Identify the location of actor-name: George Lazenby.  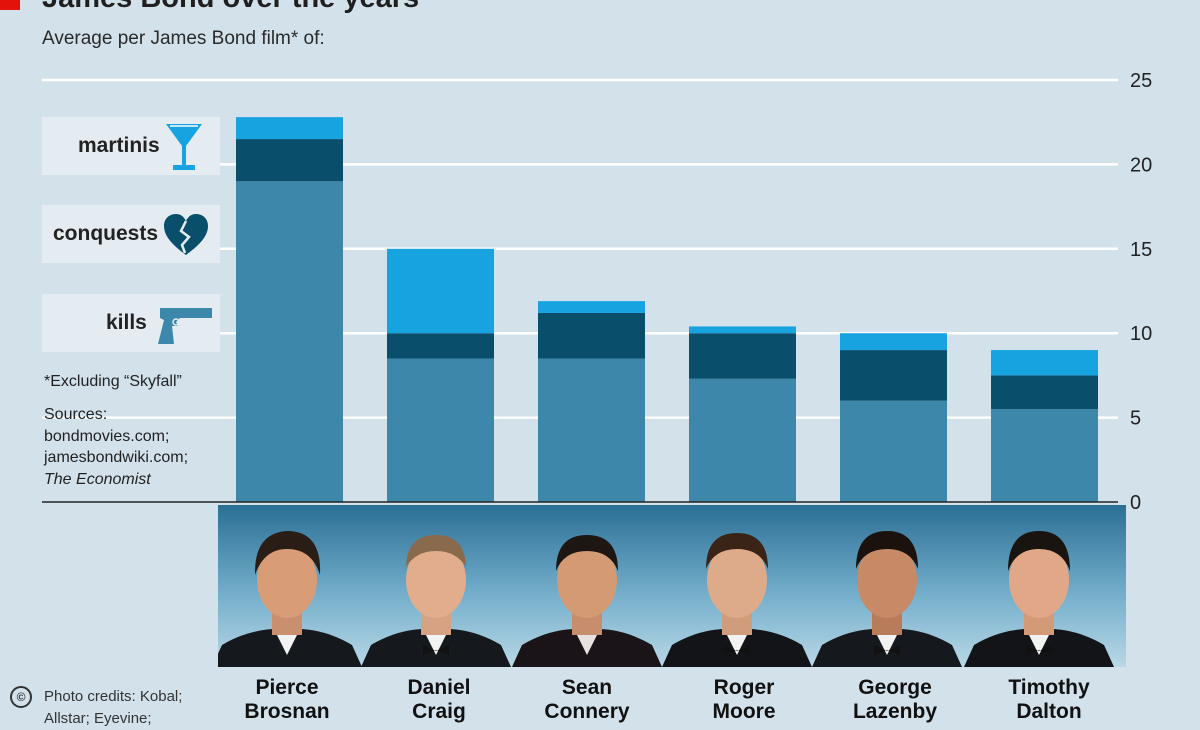
(895, 700).